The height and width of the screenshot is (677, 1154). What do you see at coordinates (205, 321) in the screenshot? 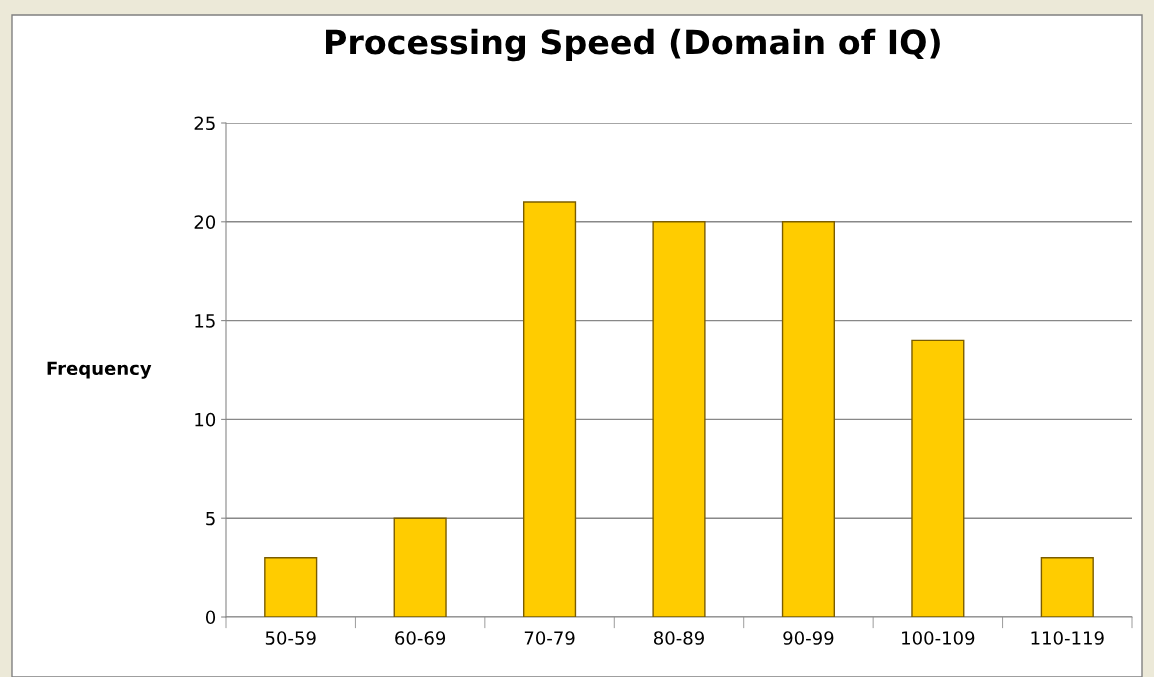
I see `y-tick-label: 15` at bounding box center [205, 321].